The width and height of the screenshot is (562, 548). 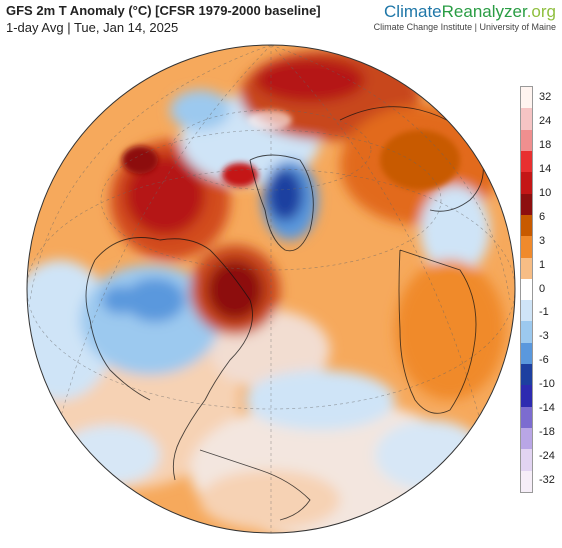 I want to click on color-scale-label: 18, so click(x=545, y=144).